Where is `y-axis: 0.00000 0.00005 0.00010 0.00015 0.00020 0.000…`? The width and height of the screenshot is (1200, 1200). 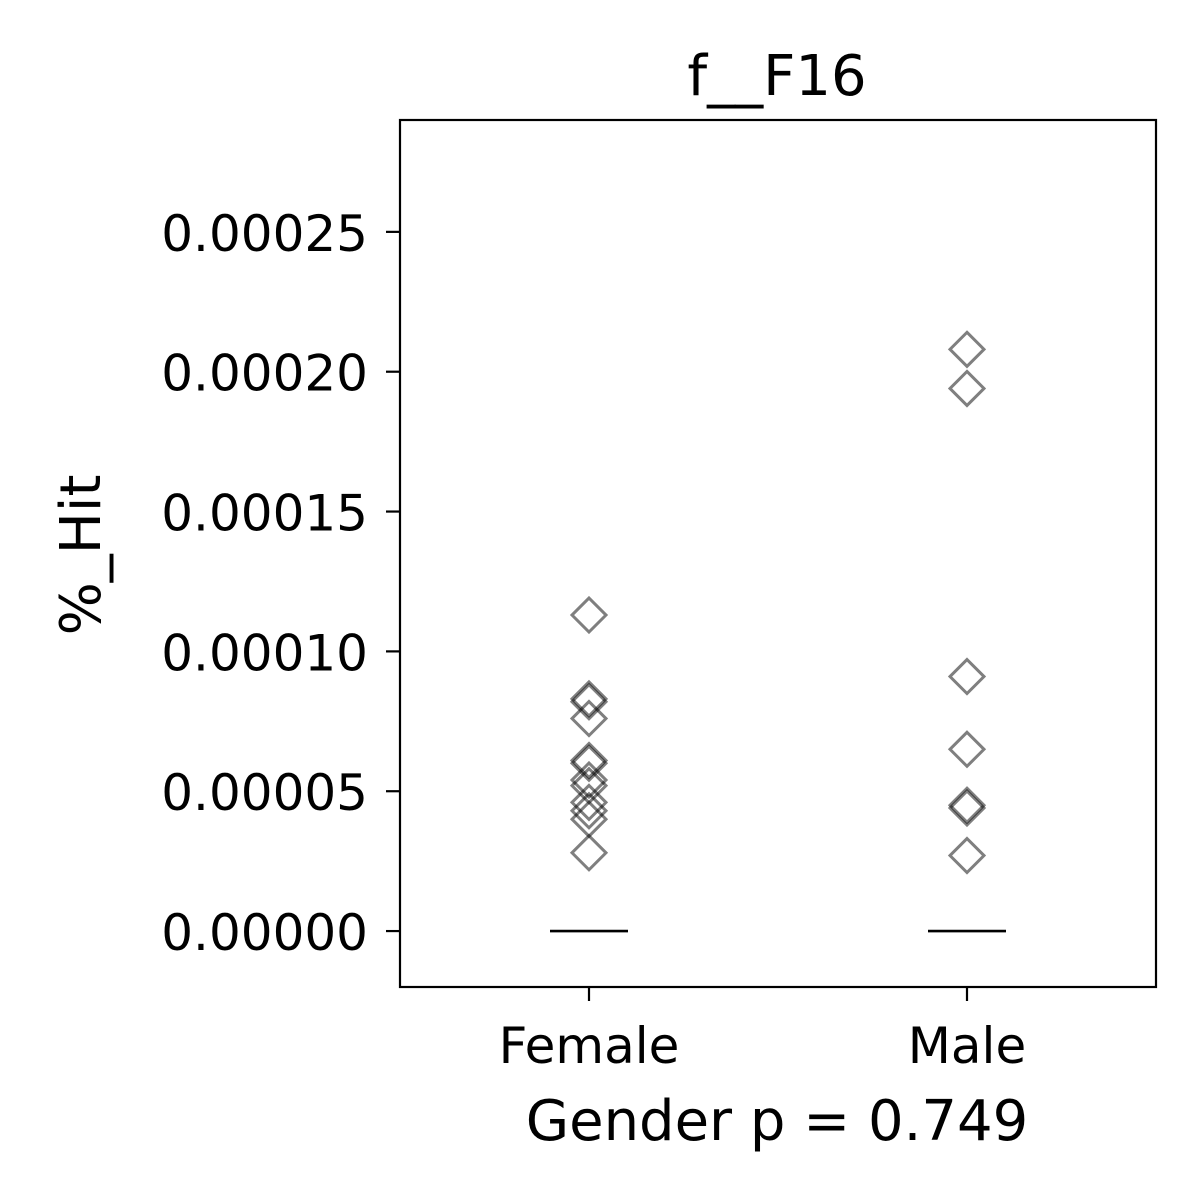 y-axis: 0.00000 0.00005 0.00010 0.00015 0.00020 0.000… is located at coordinates (280, 583).